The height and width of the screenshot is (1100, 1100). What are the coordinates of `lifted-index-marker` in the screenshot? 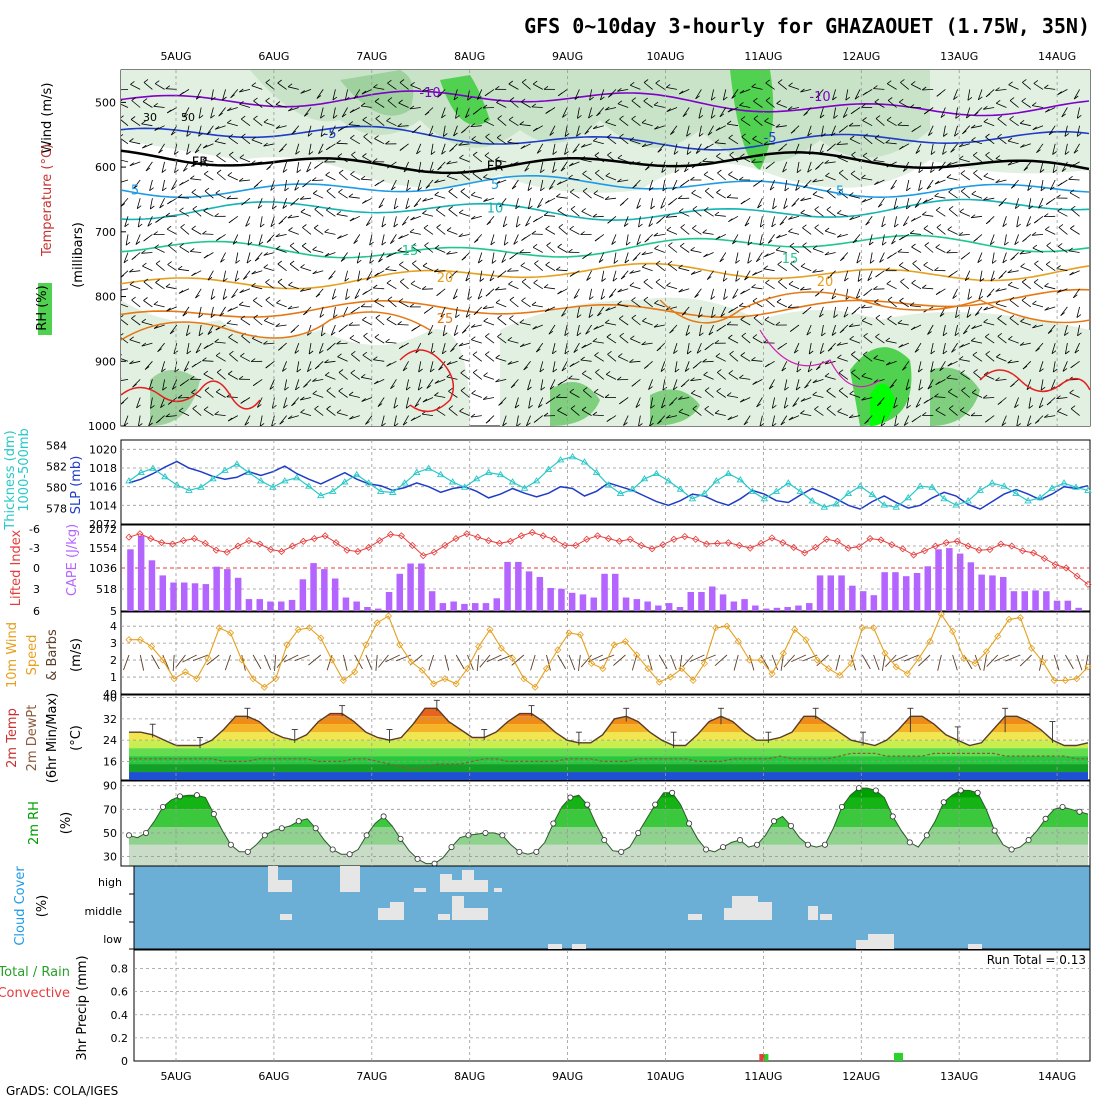 It's located at (619, 541).